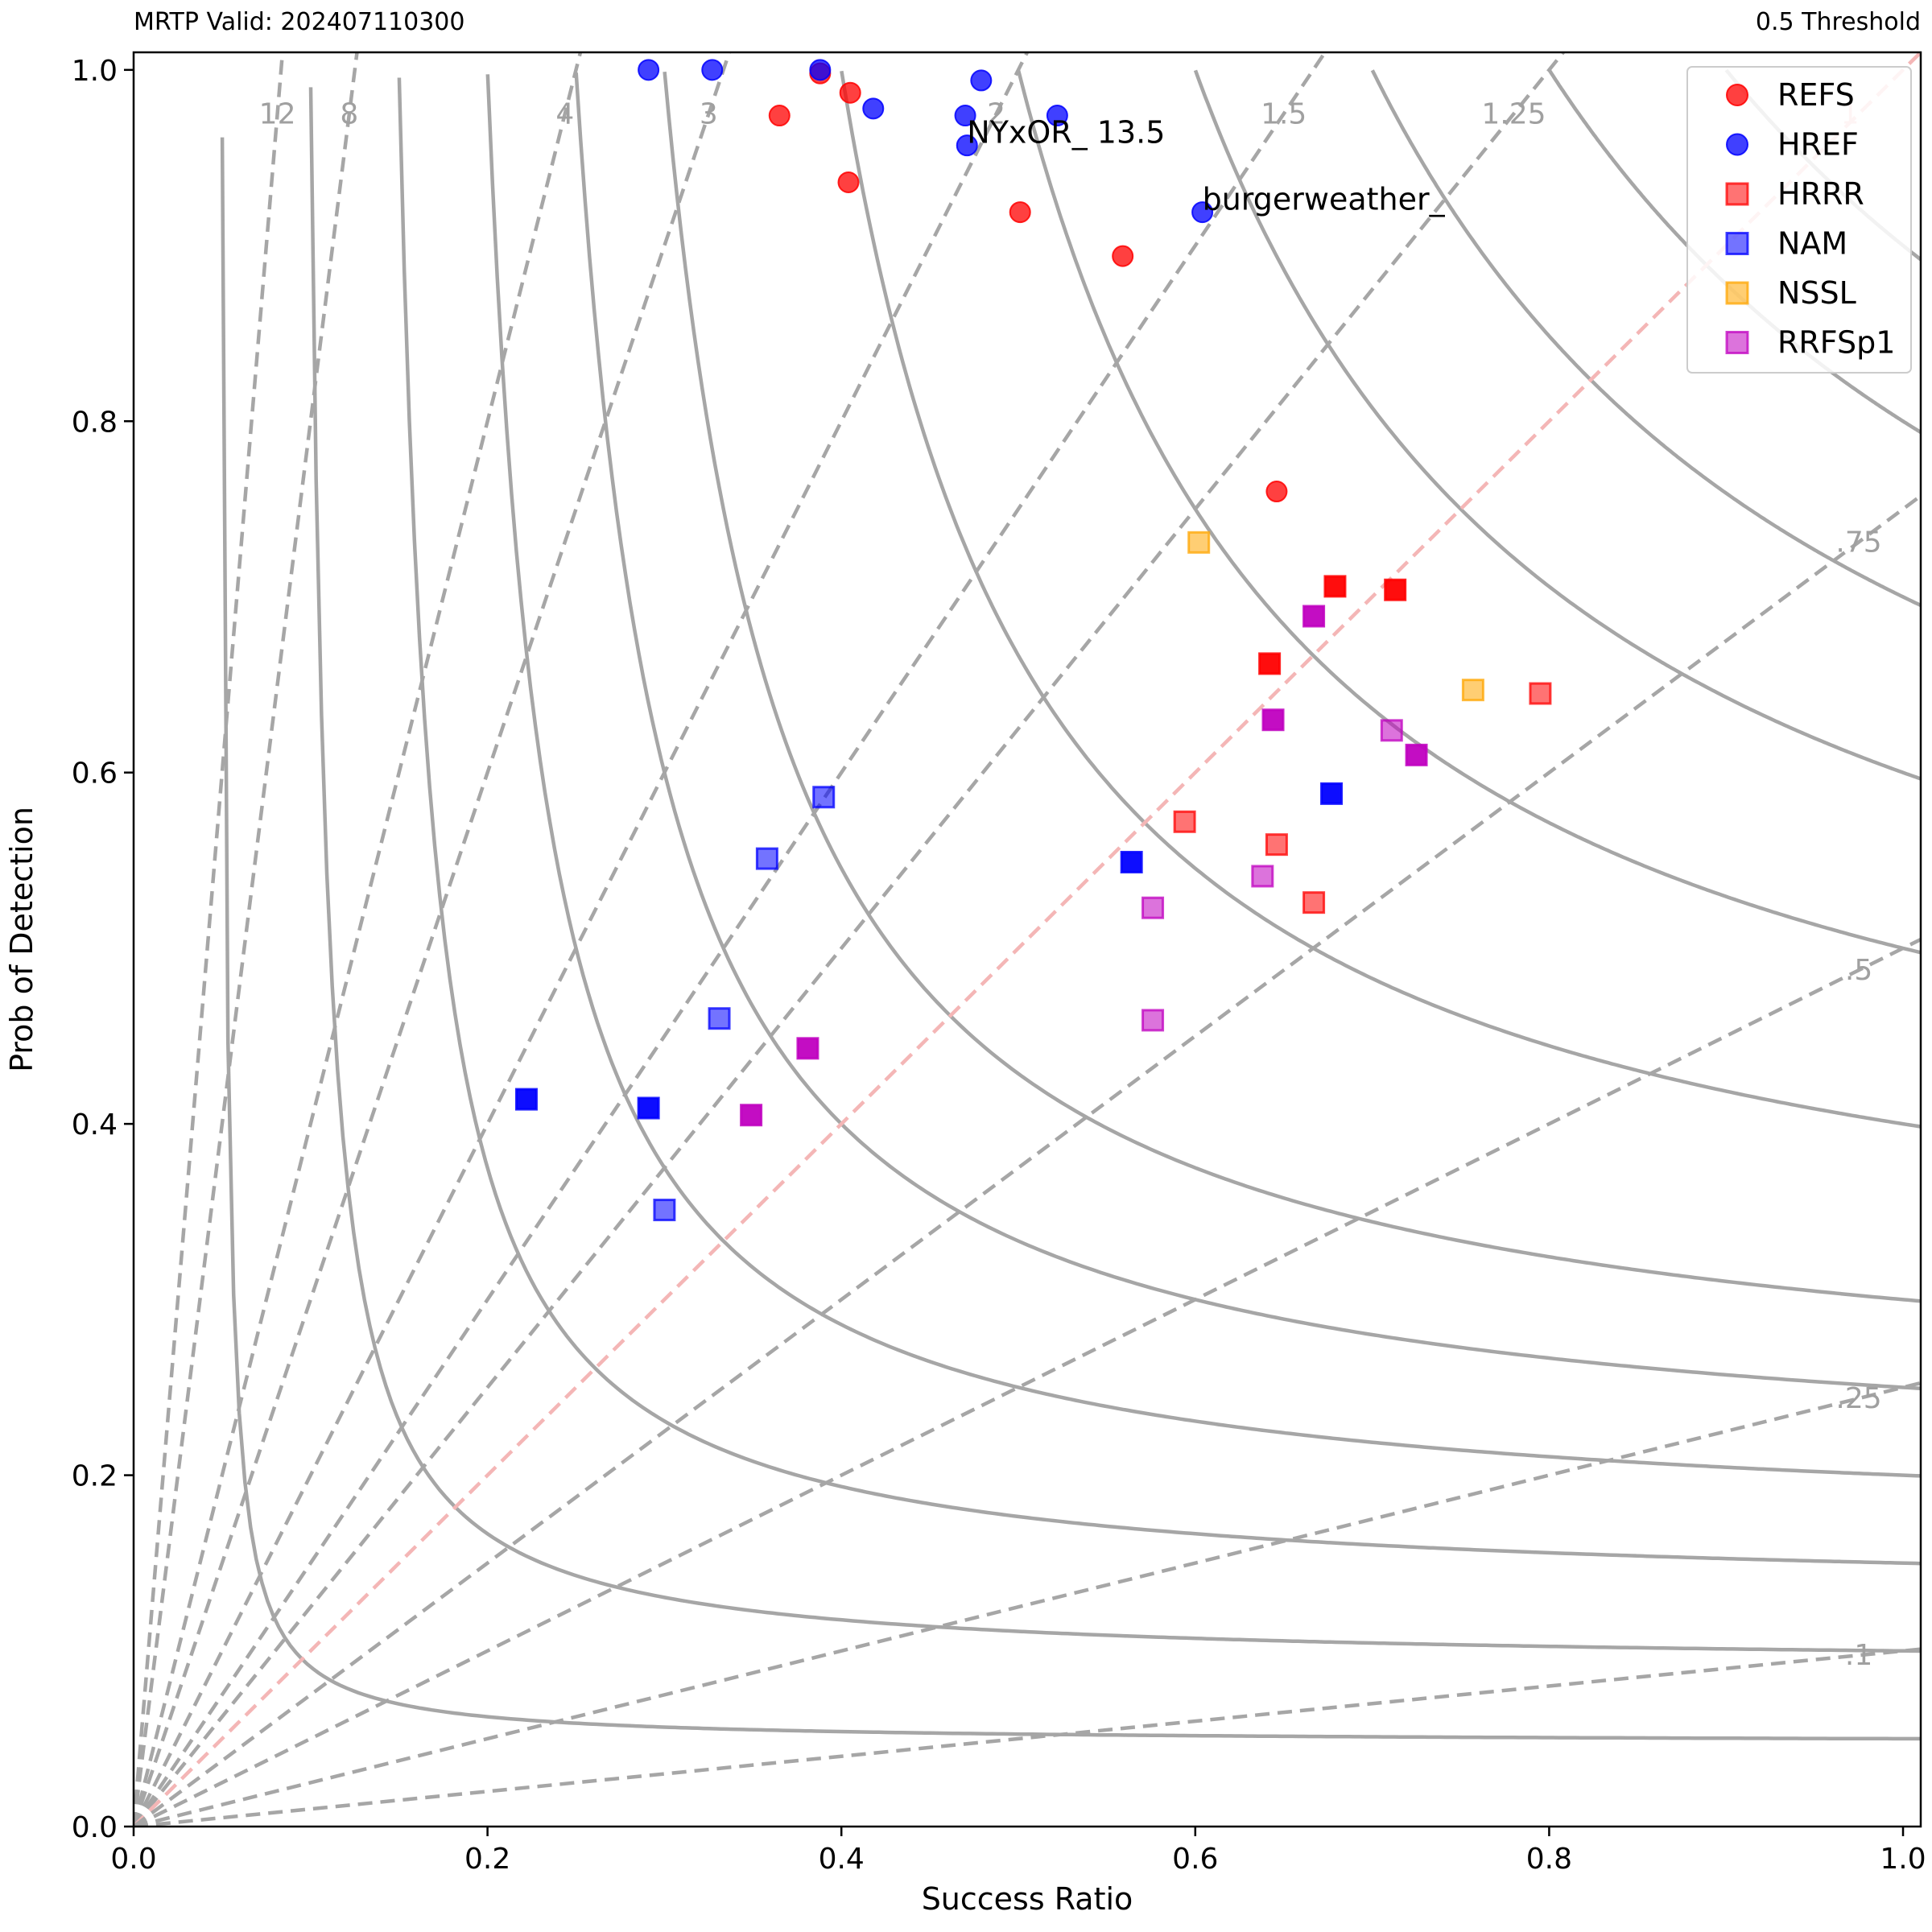  What do you see at coordinates (95, 774) in the screenshot?
I see `y-tick-label: 0.6` at bounding box center [95, 774].